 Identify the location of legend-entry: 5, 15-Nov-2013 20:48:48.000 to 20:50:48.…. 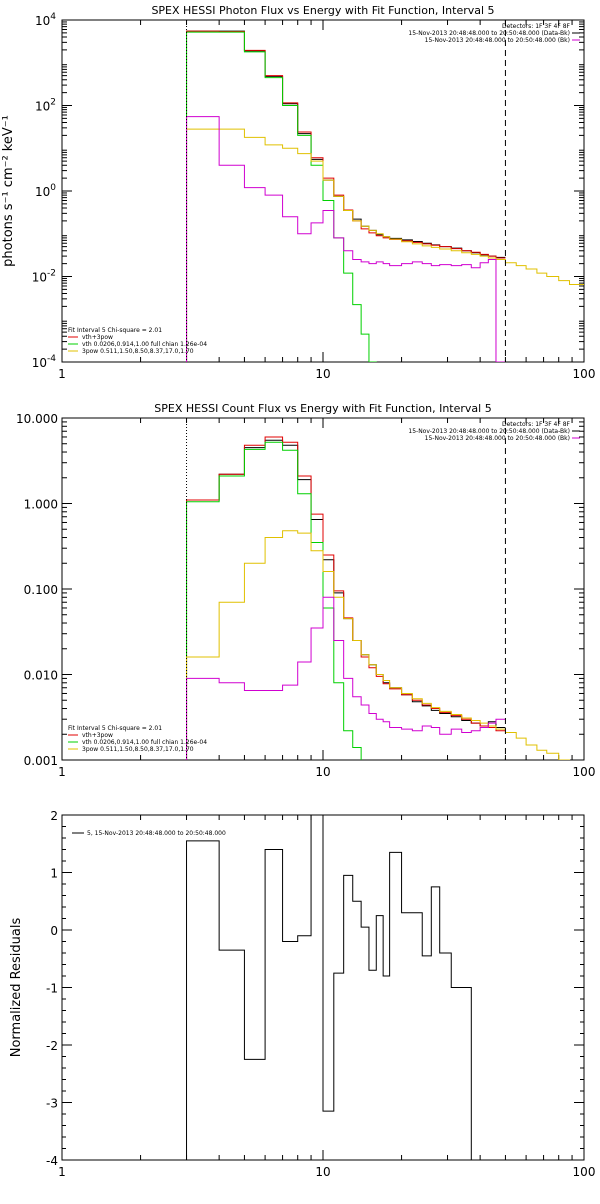
(156, 833).